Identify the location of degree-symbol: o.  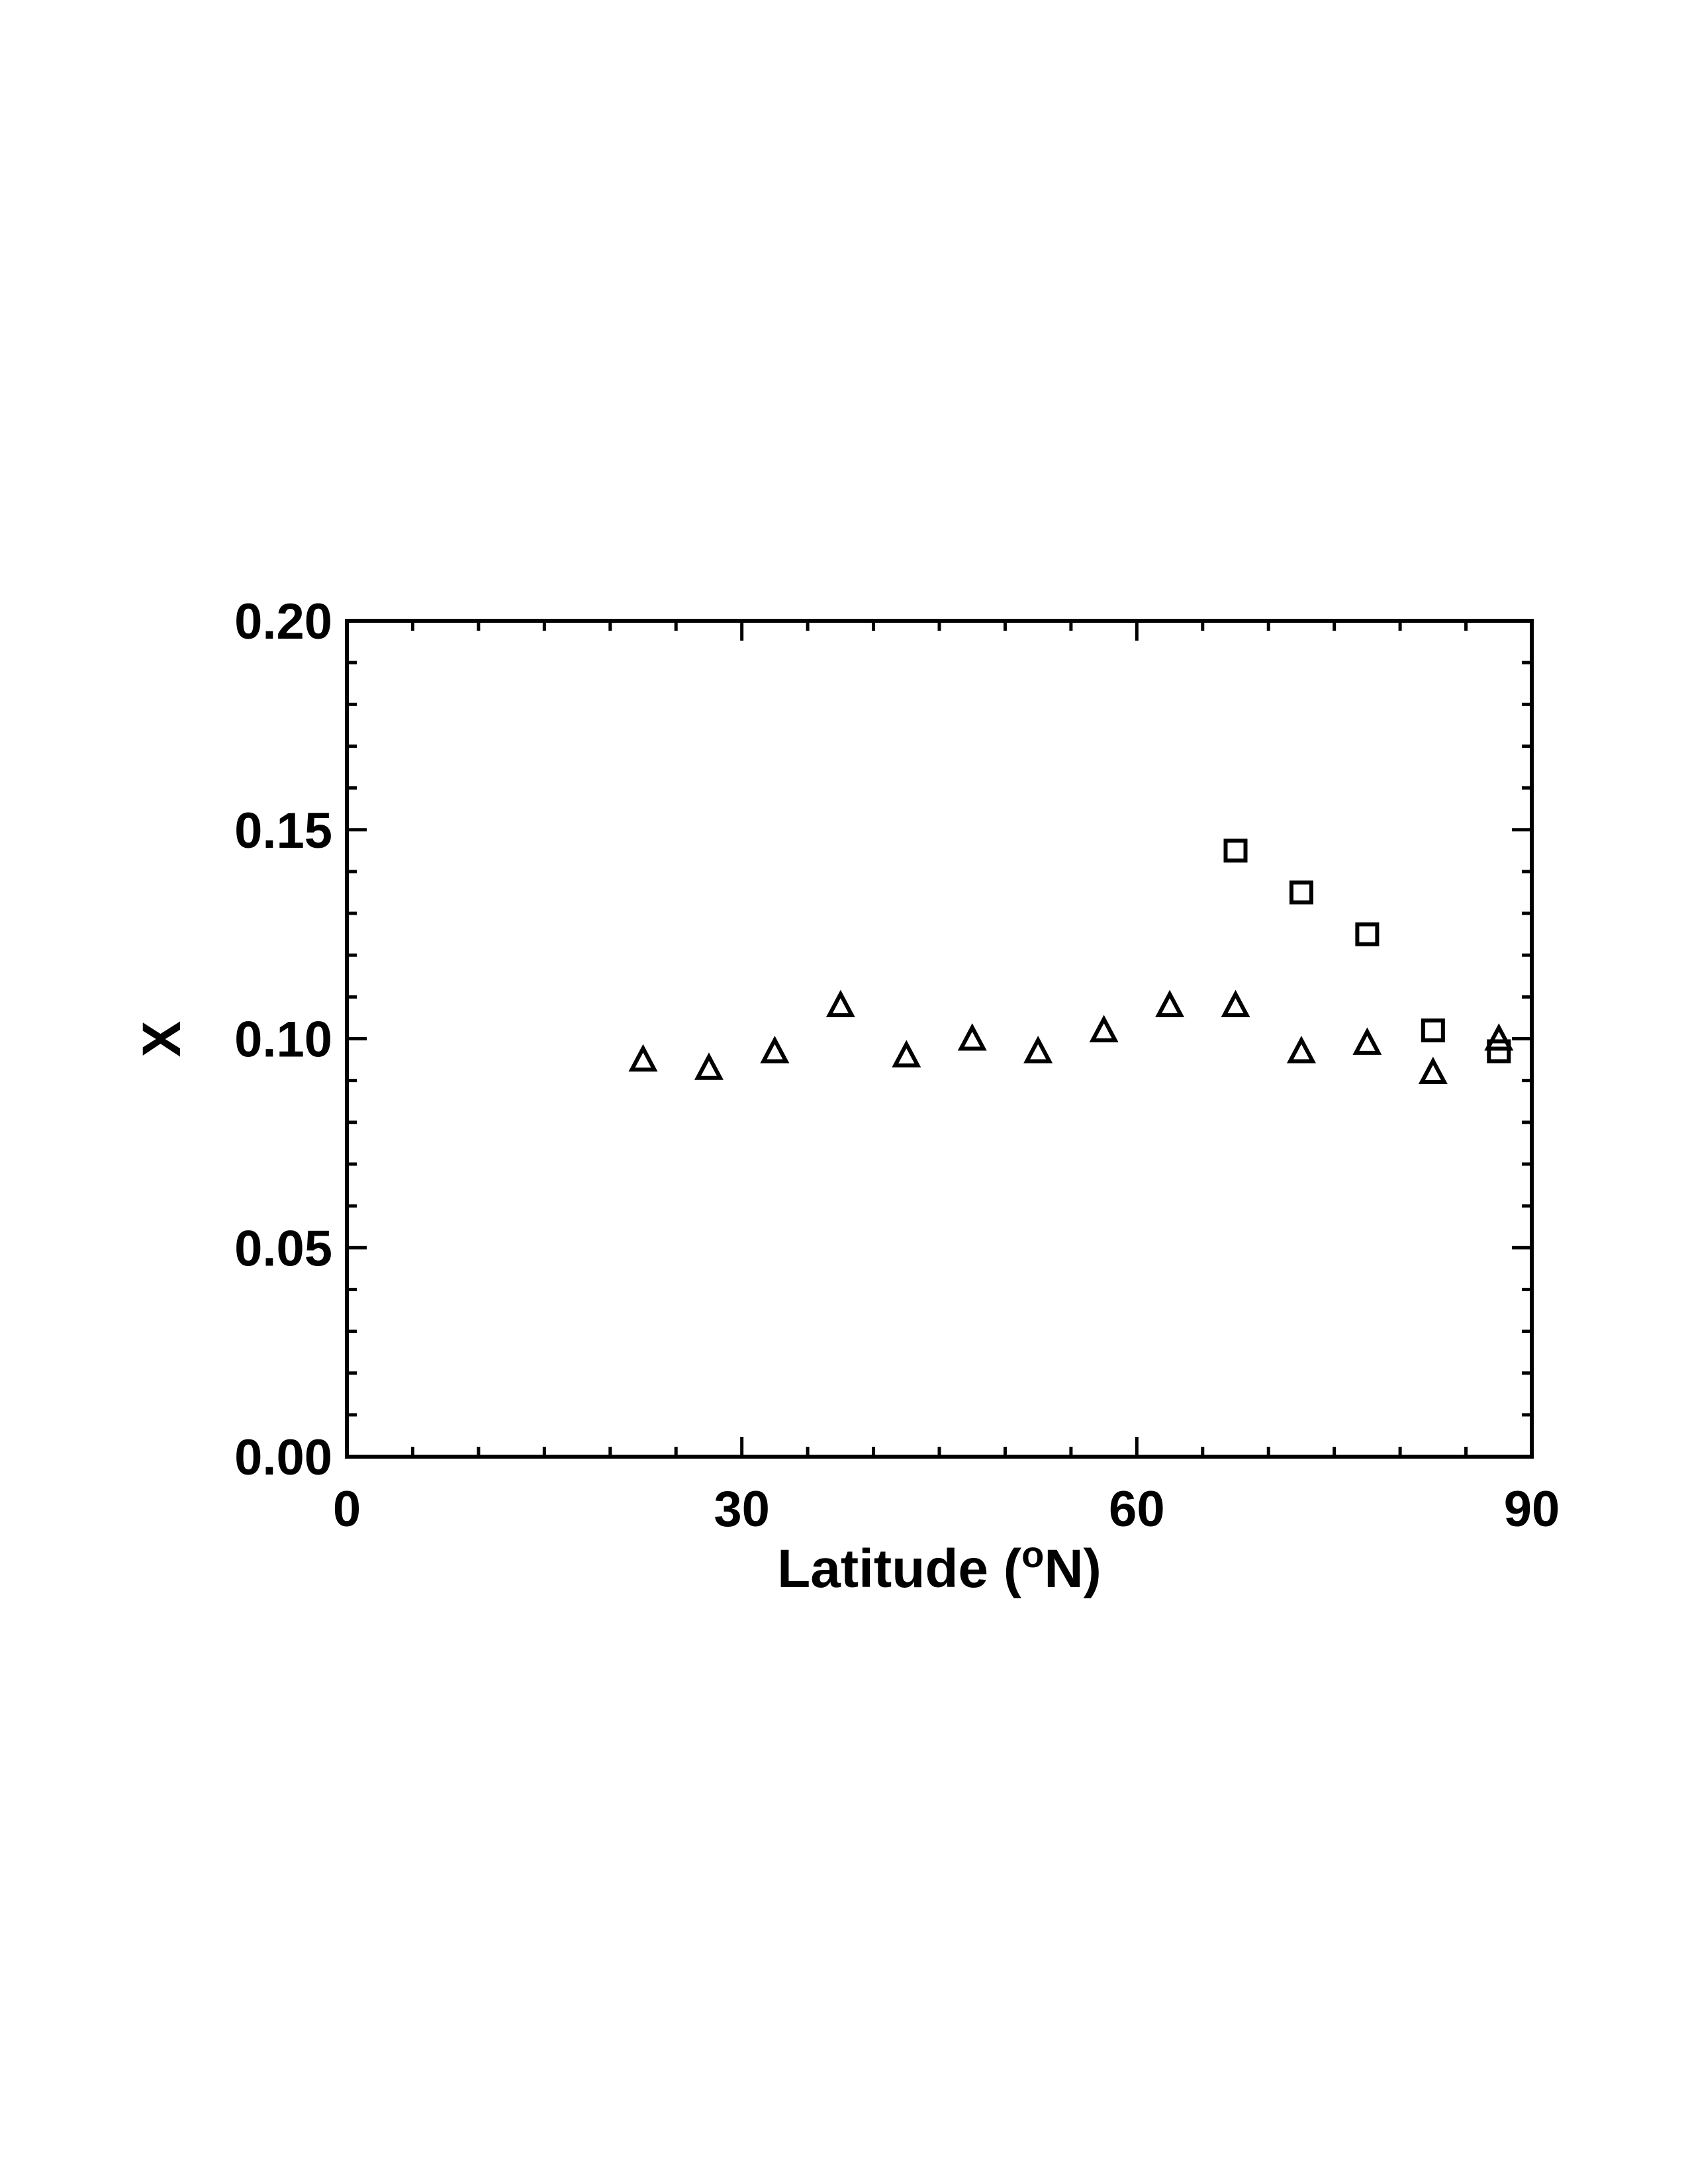
(1032, 1554).